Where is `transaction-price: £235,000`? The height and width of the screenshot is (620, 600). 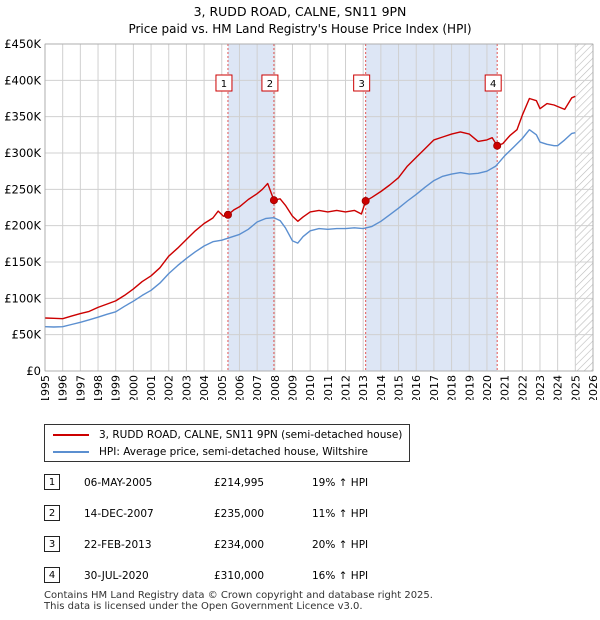
transaction-price: £235,000 is located at coordinates (239, 514).